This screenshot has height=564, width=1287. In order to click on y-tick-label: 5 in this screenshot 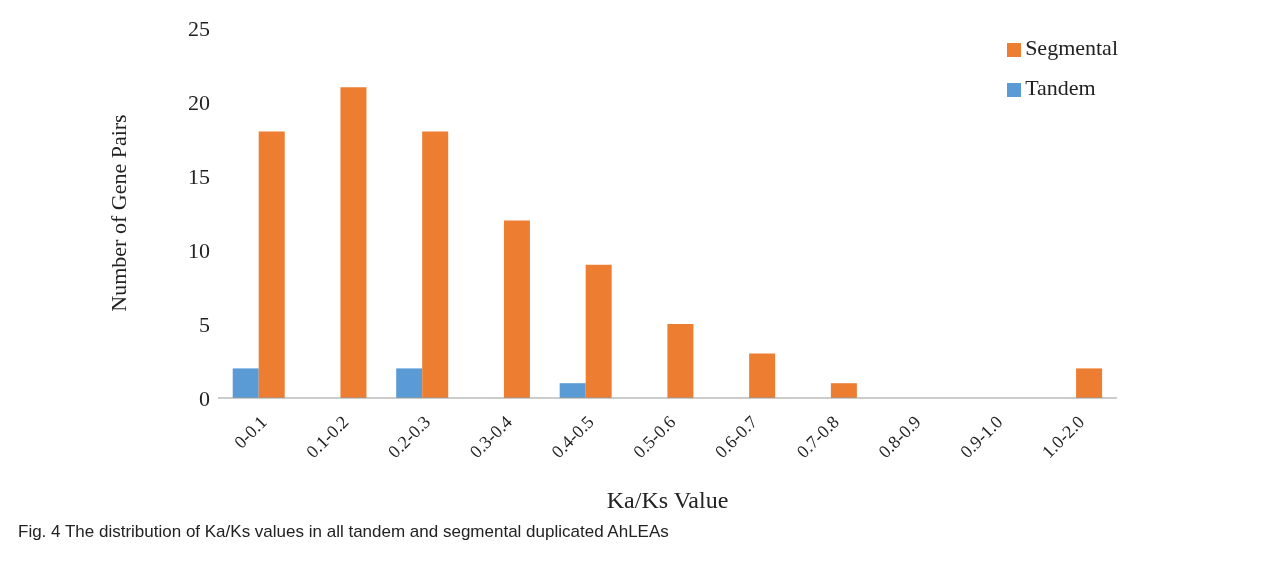, I will do `click(204, 324)`.